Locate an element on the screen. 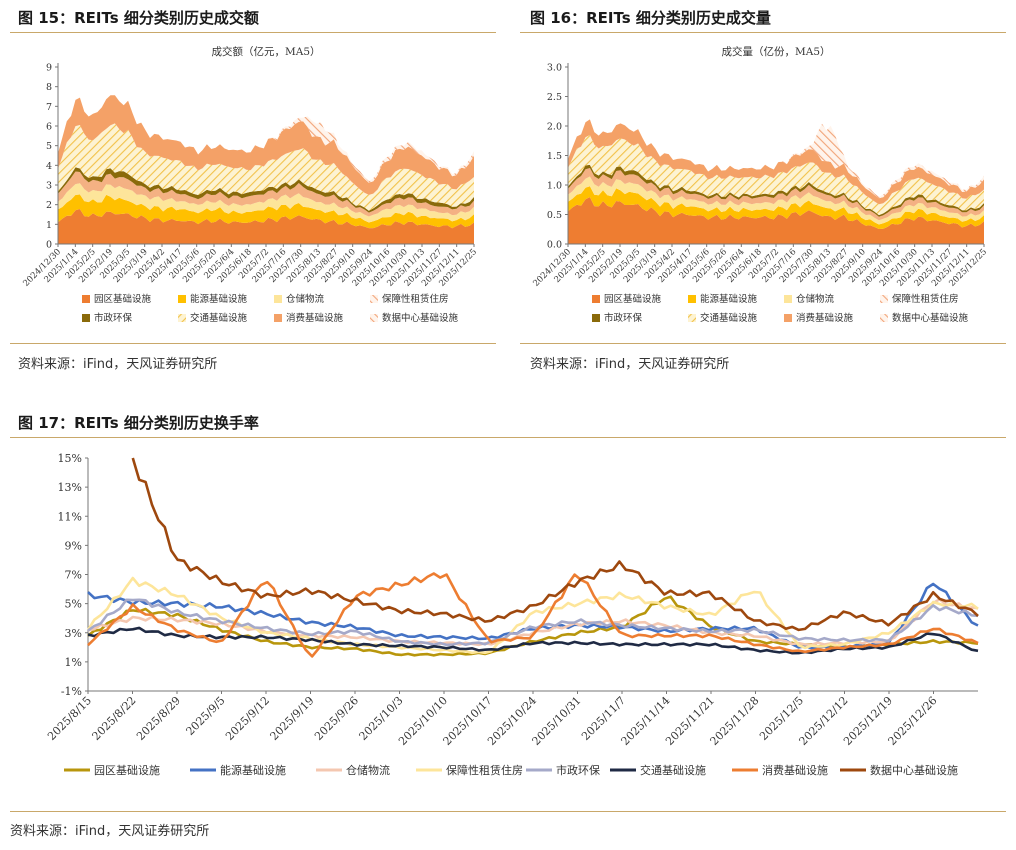  fig16-source: 资料来源：iFind，天风证券研究所 is located at coordinates (630, 364).